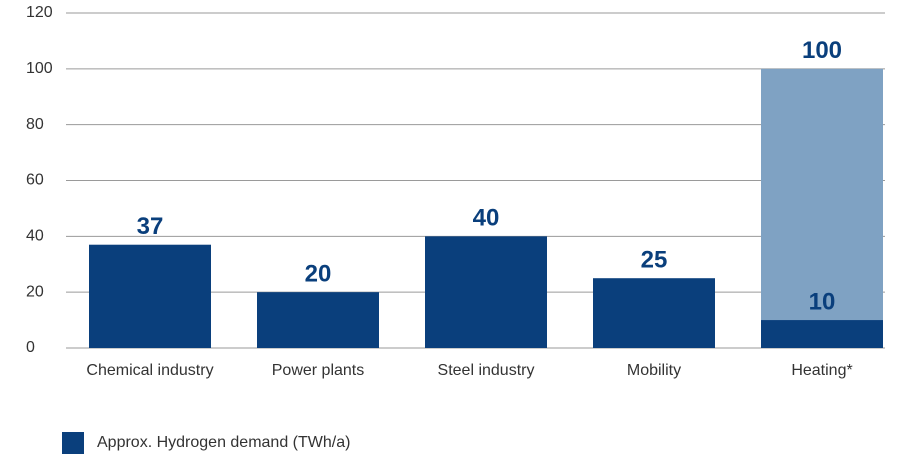 The height and width of the screenshot is (458, 903). I want to click on data-label: 100, so click(822, 50).